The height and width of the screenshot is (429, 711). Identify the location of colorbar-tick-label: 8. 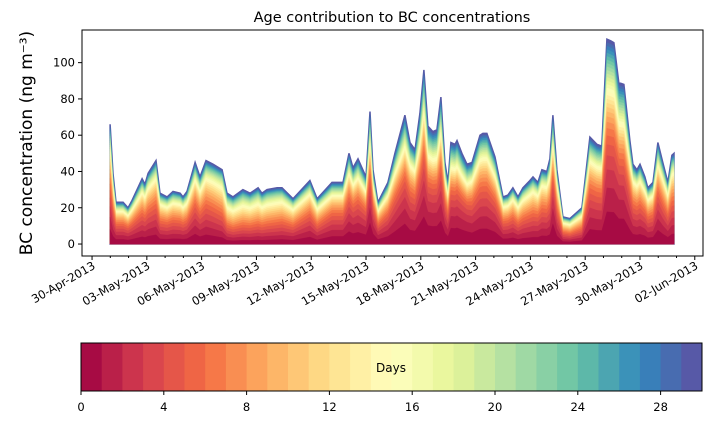
(246, 407).